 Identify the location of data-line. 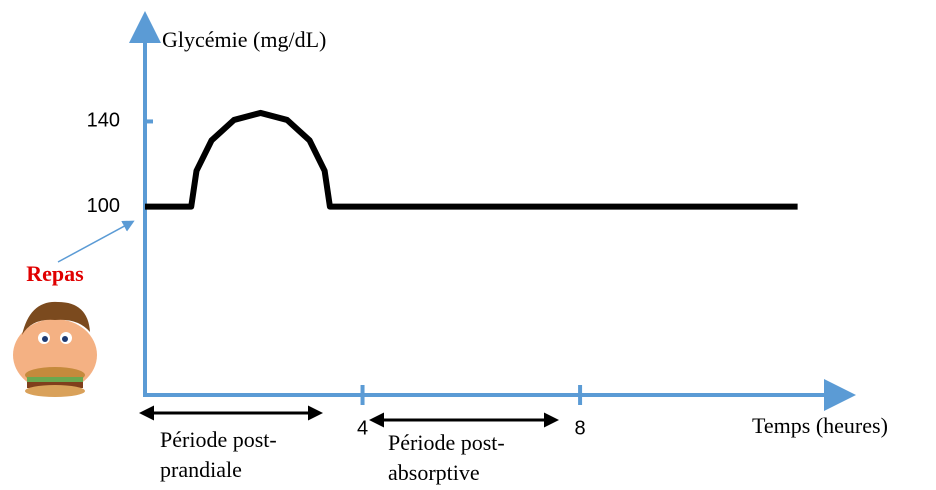
(471, 159).